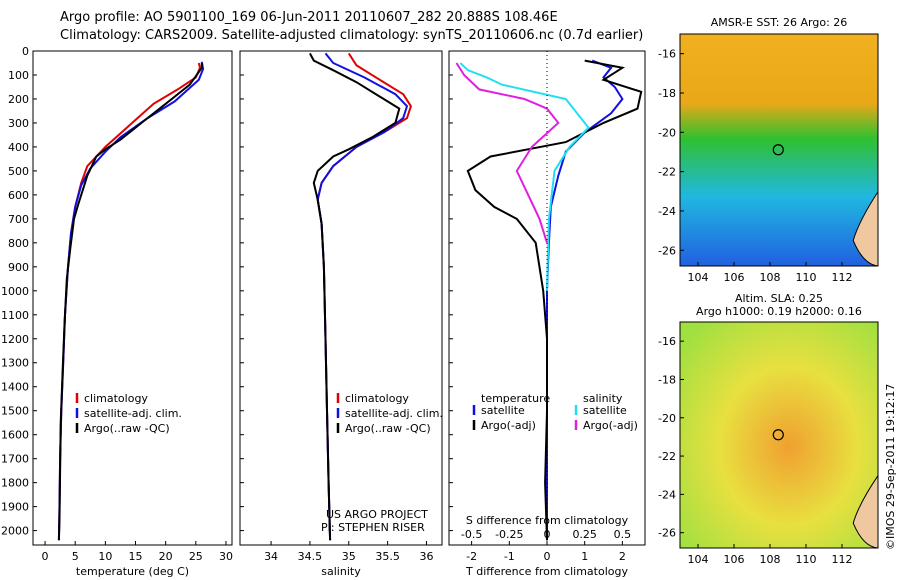  What do you see at coordinates (105, 556) in the screenshot?
I see `x-tick-label: 10` at bounding box center [105, 556].